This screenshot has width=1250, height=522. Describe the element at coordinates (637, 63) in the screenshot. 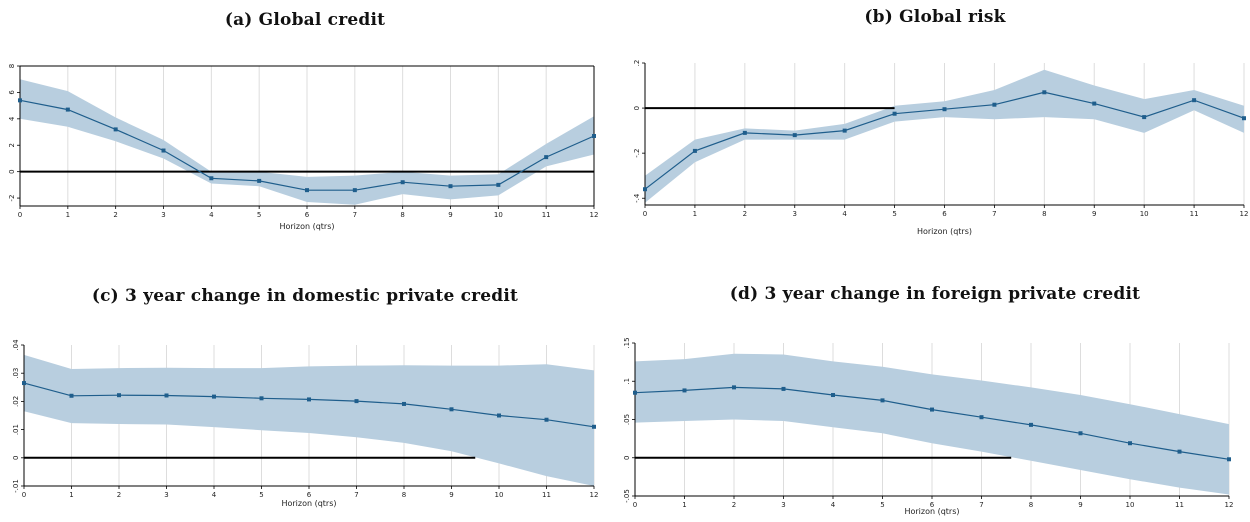

I see `y-tick-label: .2` at that location.